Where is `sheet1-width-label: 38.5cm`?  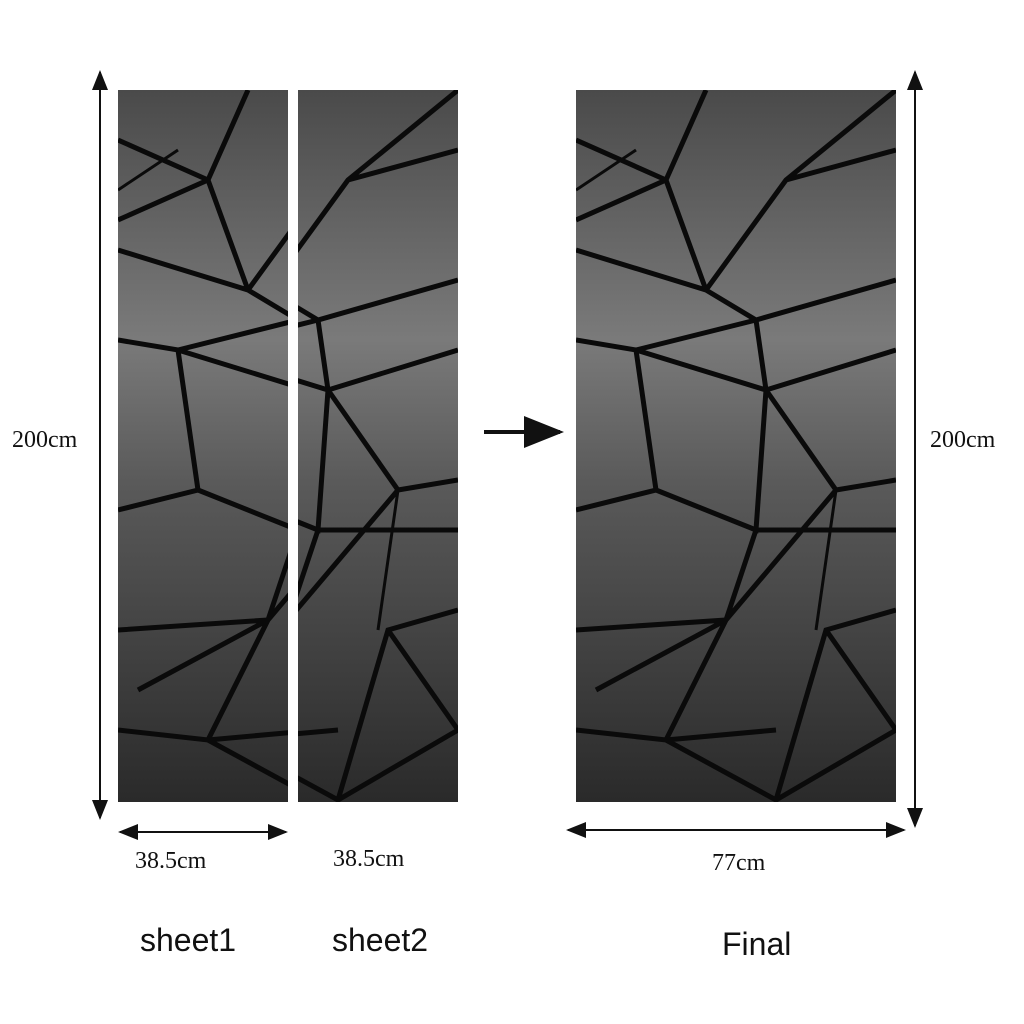
sheet1-width-label: 38.5cm is located at coordinates (171, 861).